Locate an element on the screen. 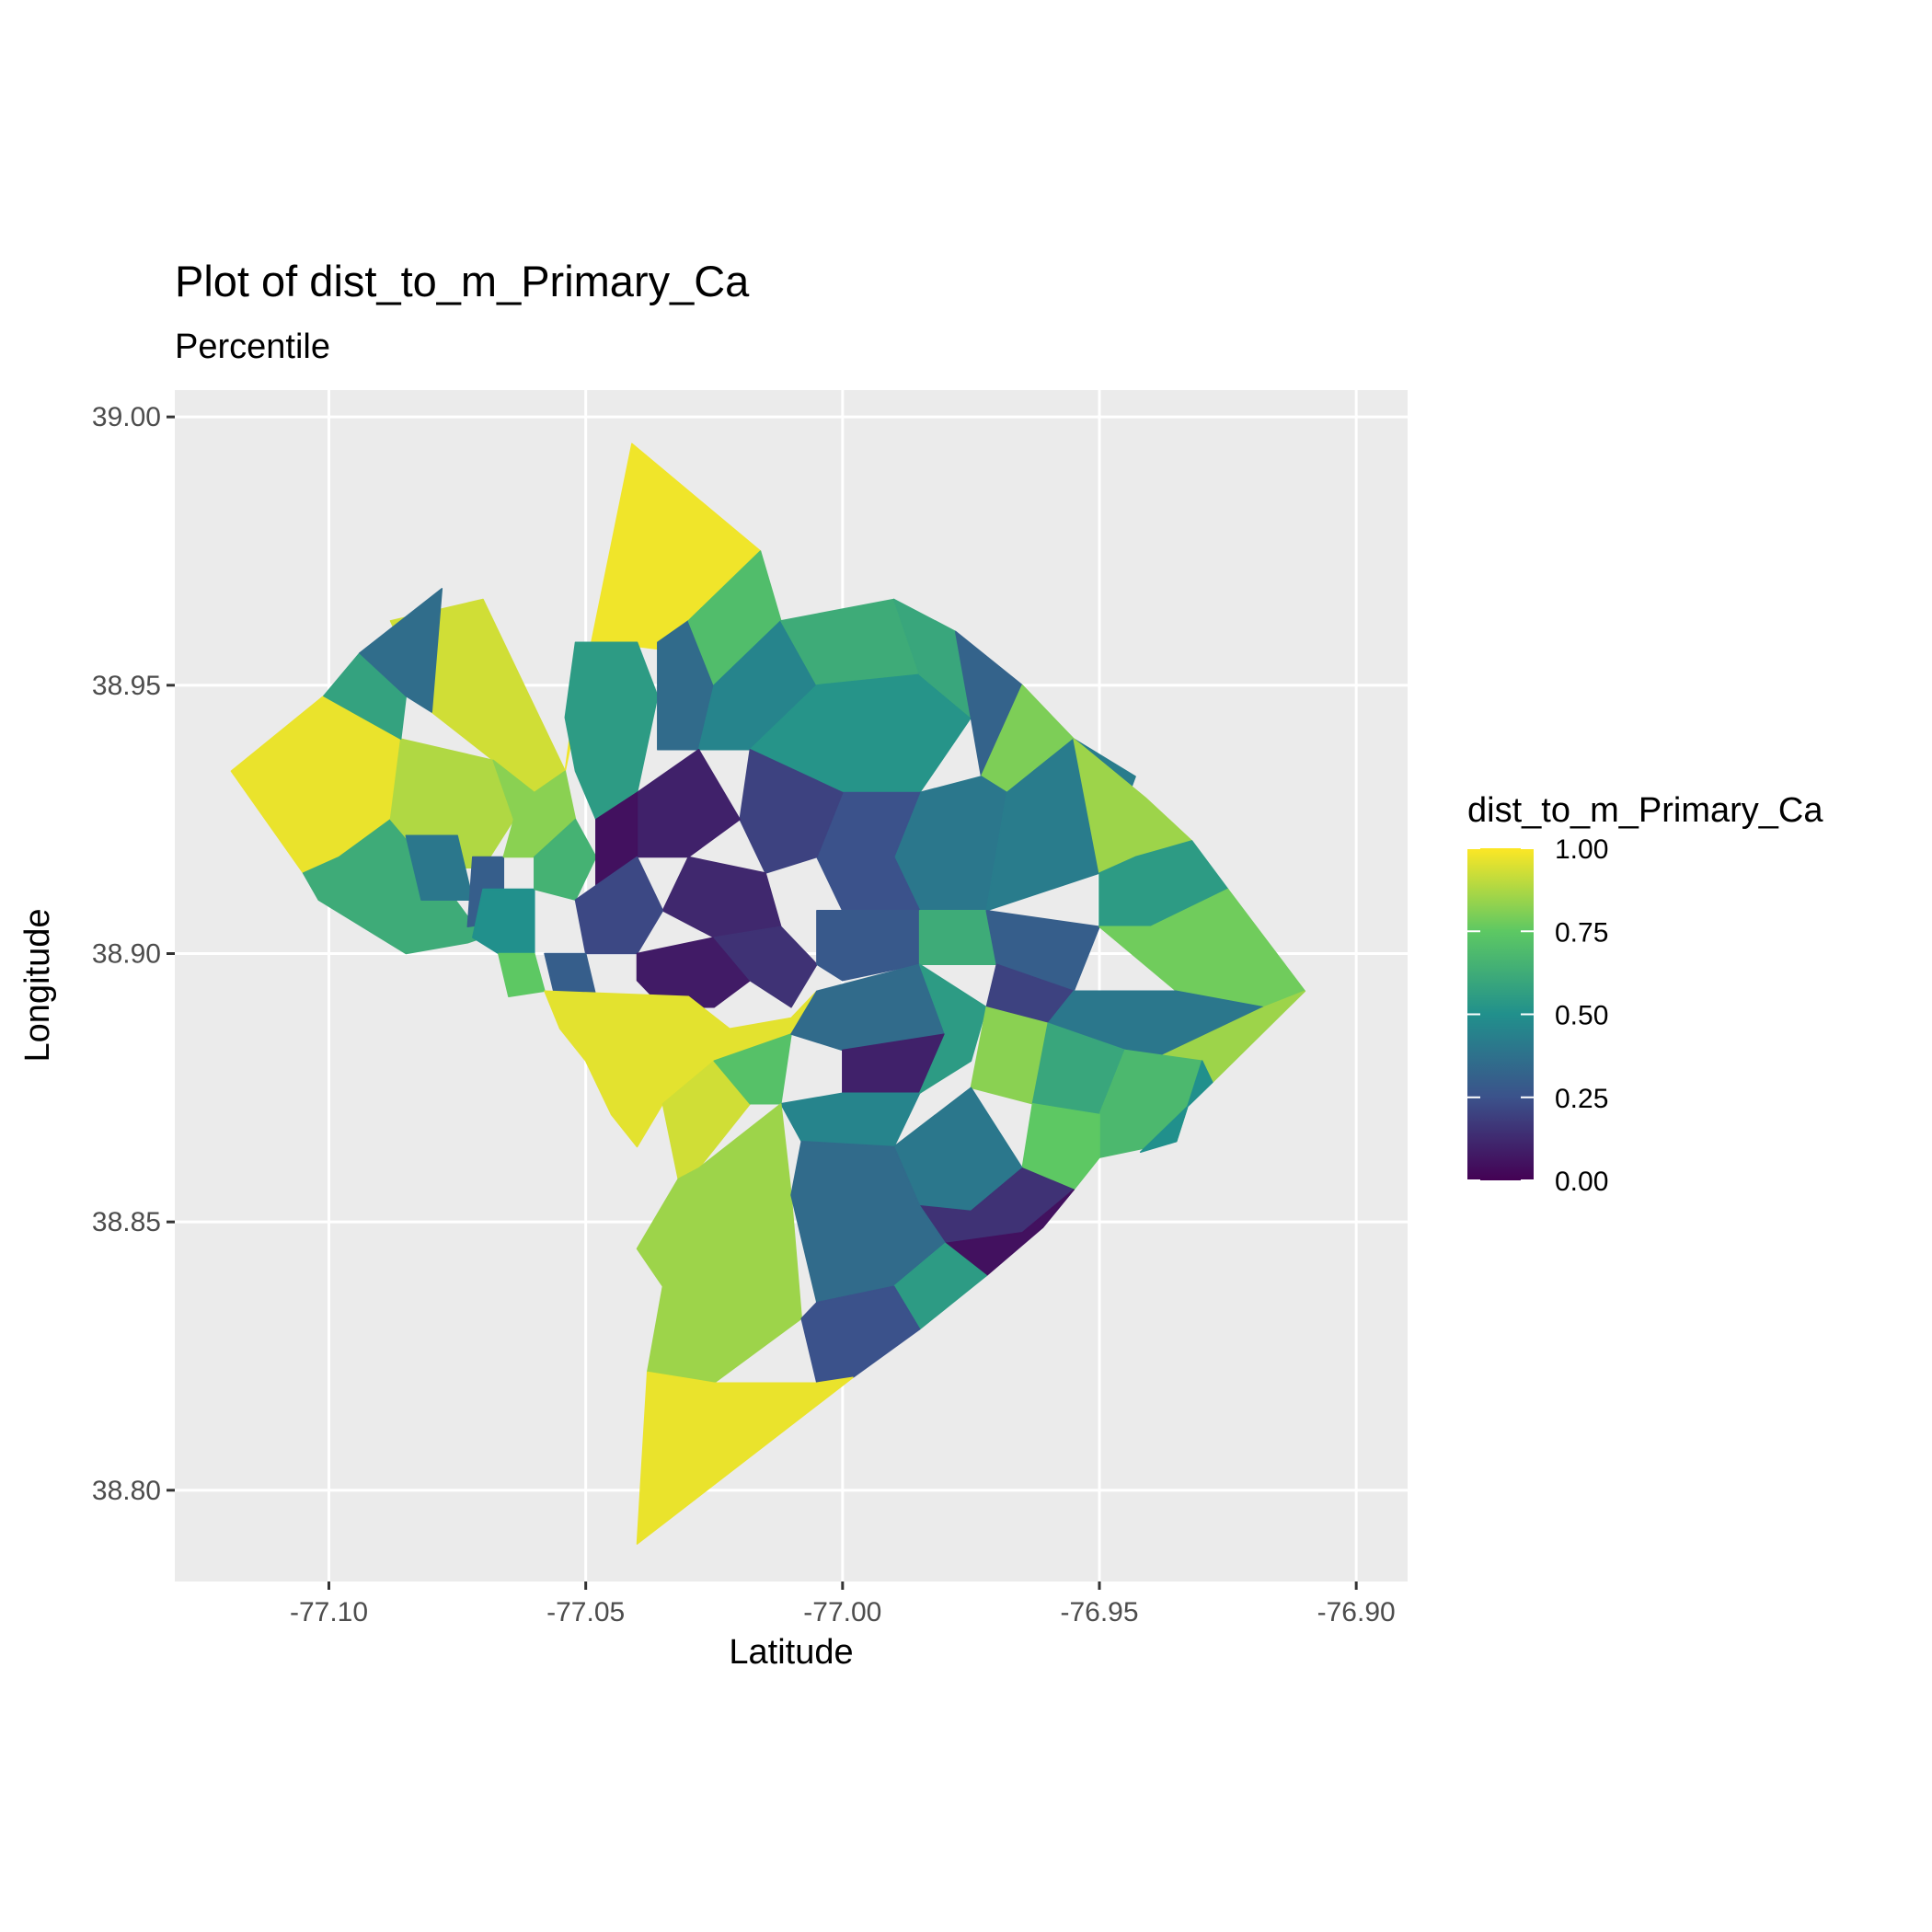 The image size is (1932, 1932). x-axis: -77.10 -77.05 -77.00 -76.95 -76.90 is located at coordinates (843, 1604).